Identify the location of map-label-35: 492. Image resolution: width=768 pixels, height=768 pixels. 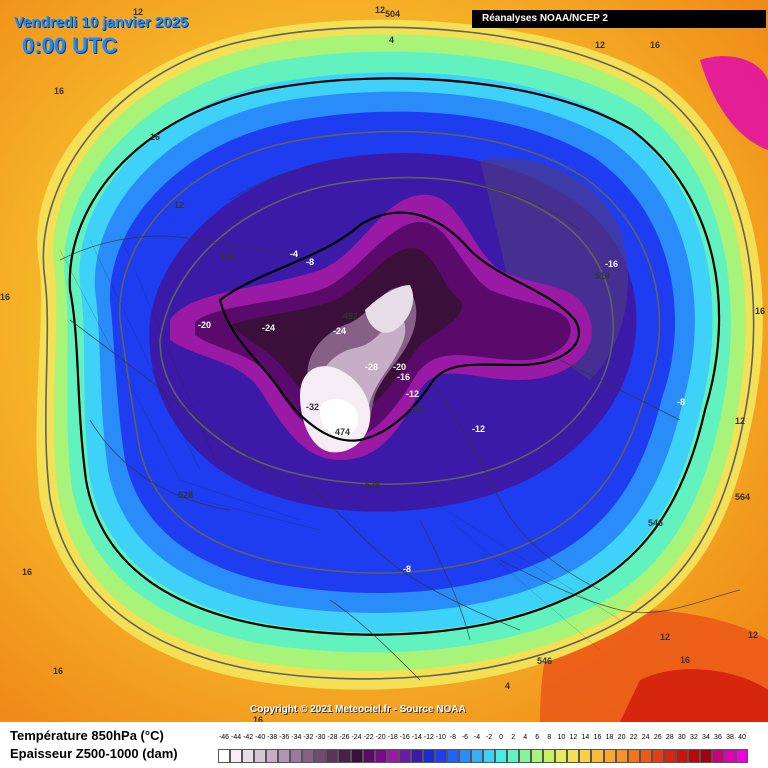
(350, 316).